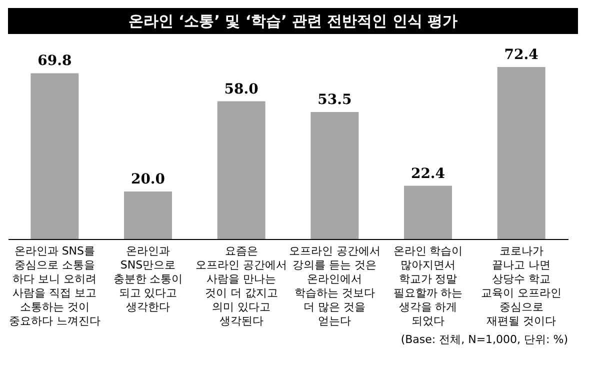 This screenshot has height=384, width=600. Describe the element at coordinates (428, 286) in the screenshot. I see `x-tick-label: 온라인 학습이 많아지면서 학교가 정말 필요할까 하는 생각을 하게 되었다` at that location.